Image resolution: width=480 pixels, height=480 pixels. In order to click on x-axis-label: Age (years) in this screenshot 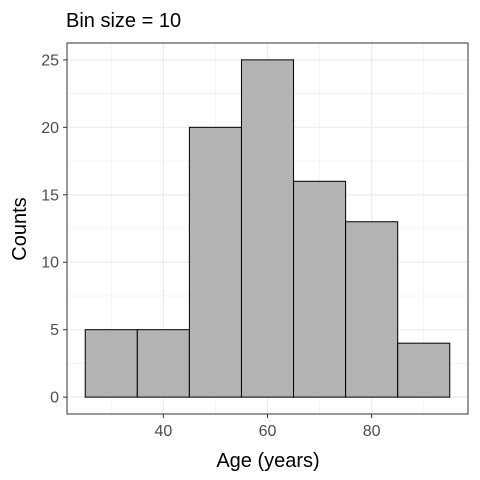, I will do `click(267, 461)`.